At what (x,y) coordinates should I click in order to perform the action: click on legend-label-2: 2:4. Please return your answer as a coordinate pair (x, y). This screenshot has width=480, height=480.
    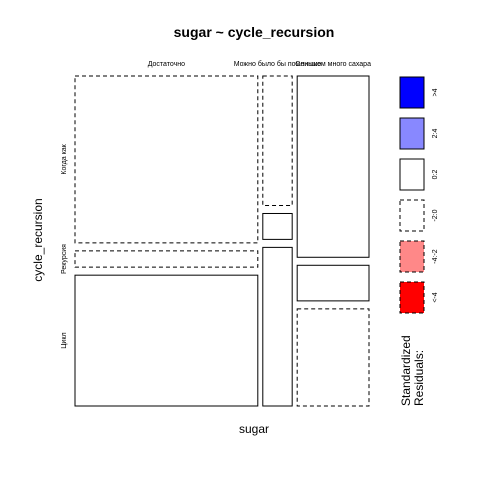
    Looking at the image, I should click on (435, 134).